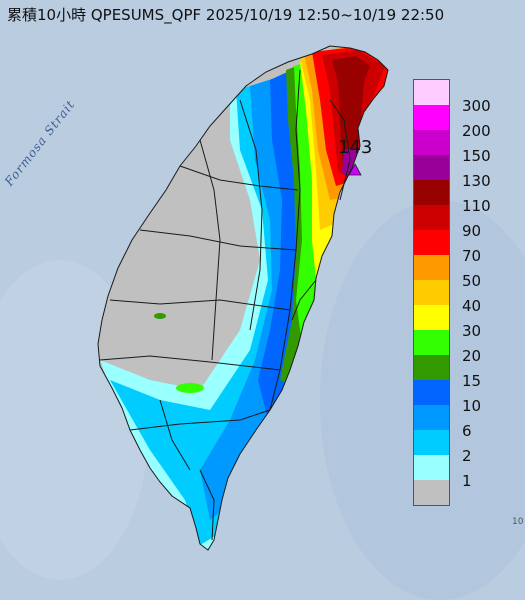 Image resolution: width=525 pixels, height=600 pixels. I want to click on rain-zone-10mm, so click(279, 243).